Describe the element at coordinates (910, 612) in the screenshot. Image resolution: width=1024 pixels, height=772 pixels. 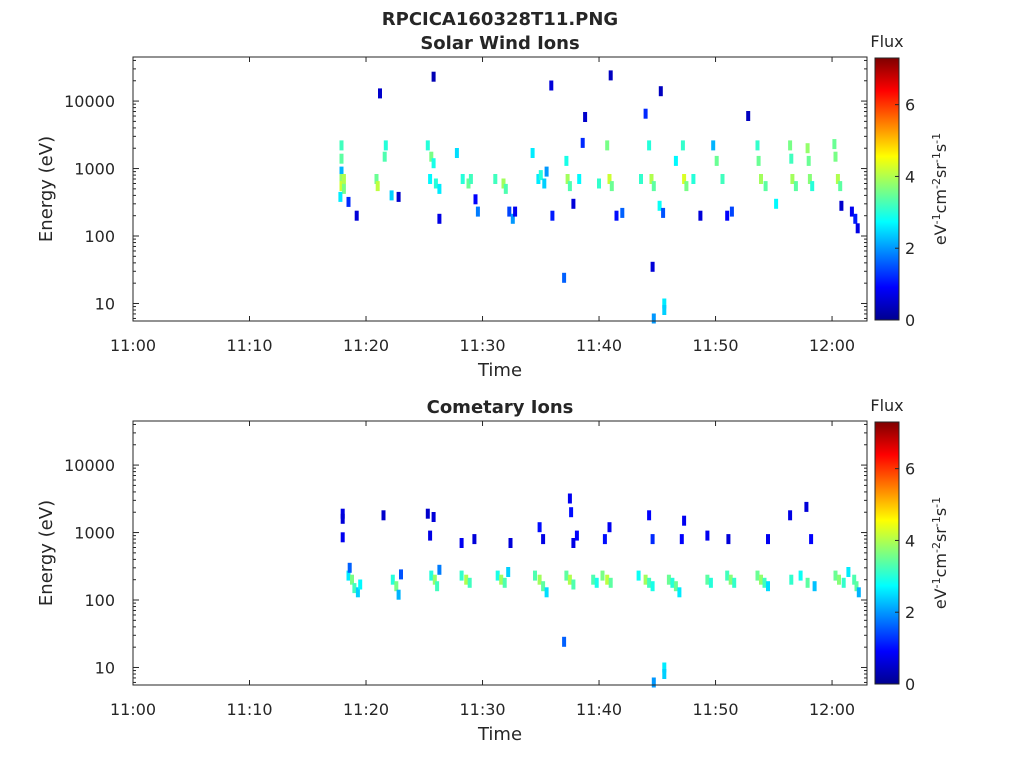
I see `colorbar-tick-label: 2` at that location.